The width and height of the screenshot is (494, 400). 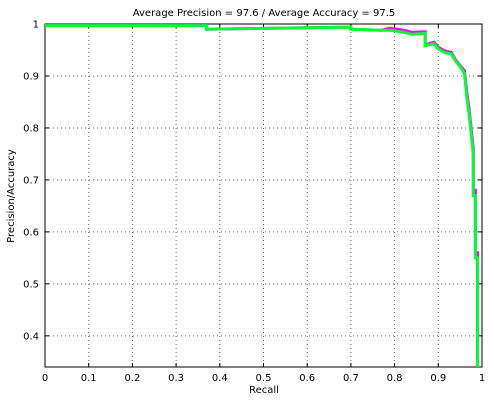 I want to click on x-axis-label: Recall, so click(x=264, y=390).